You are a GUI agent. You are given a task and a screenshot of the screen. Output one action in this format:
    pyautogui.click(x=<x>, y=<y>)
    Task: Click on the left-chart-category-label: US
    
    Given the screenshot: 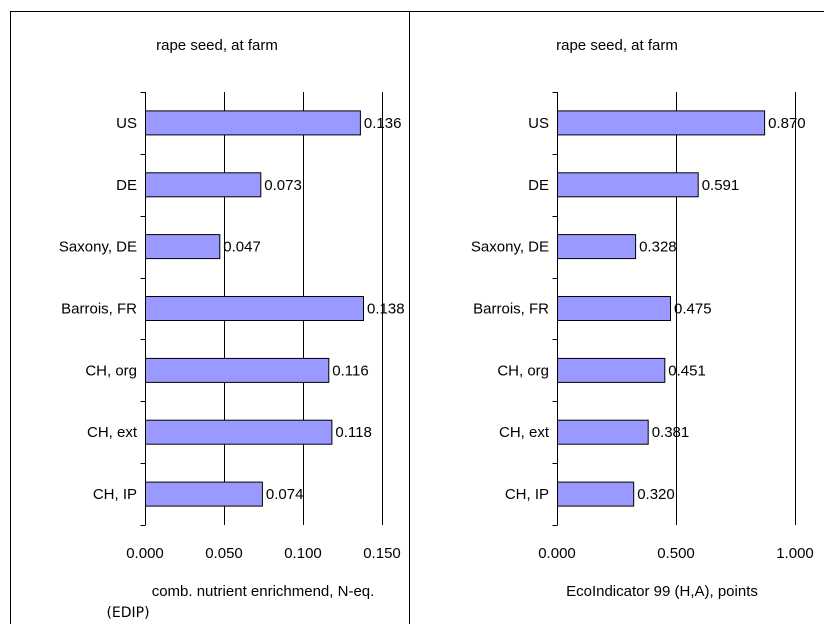 What is the action you would take?
    pyautogui.click(x=126, y=123)
    